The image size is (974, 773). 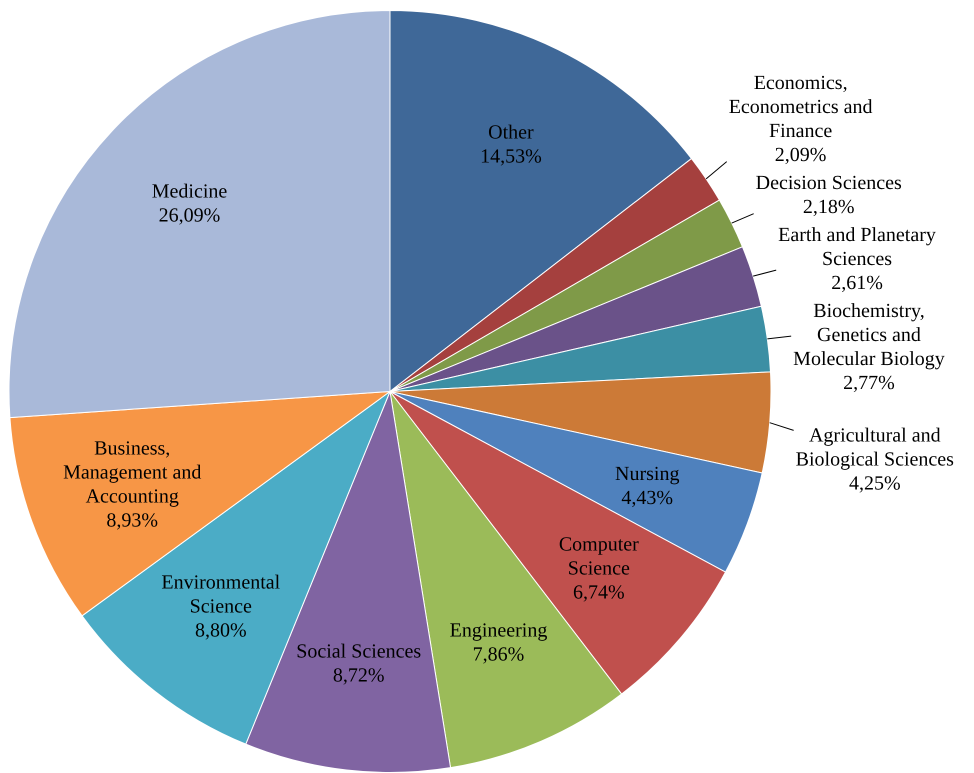 What do you see at coordinates (800, 155) in the screenshot?
I see `data-label: 2,09%` at bounding box center [800, 155].